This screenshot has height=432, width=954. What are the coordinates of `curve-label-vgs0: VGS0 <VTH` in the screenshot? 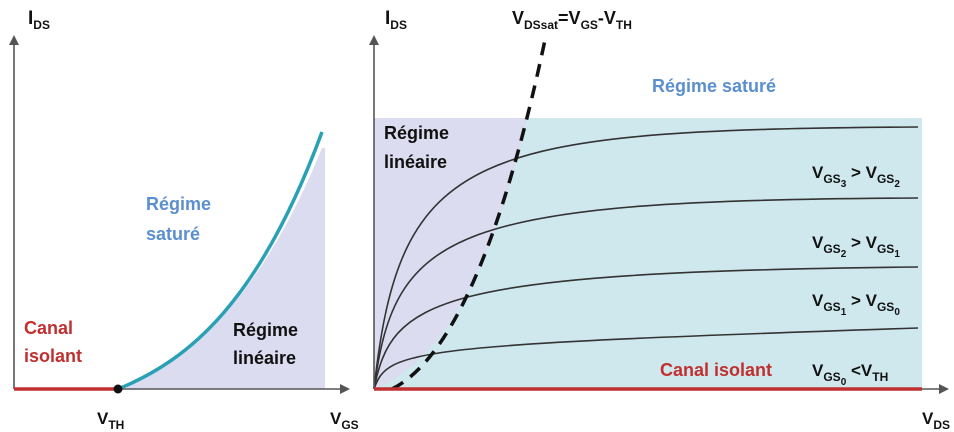 It's located at (850, 374).